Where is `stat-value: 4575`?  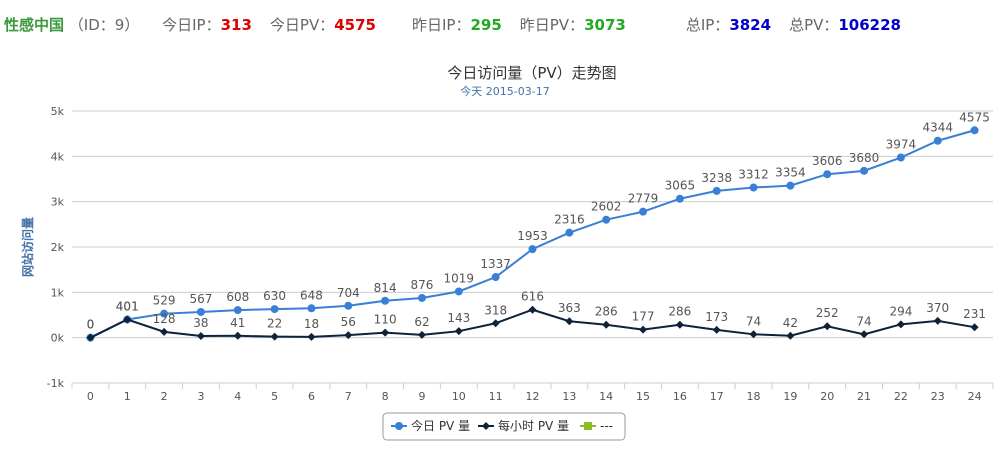
stat-value: 4575 is located at coordinates (355, 25).